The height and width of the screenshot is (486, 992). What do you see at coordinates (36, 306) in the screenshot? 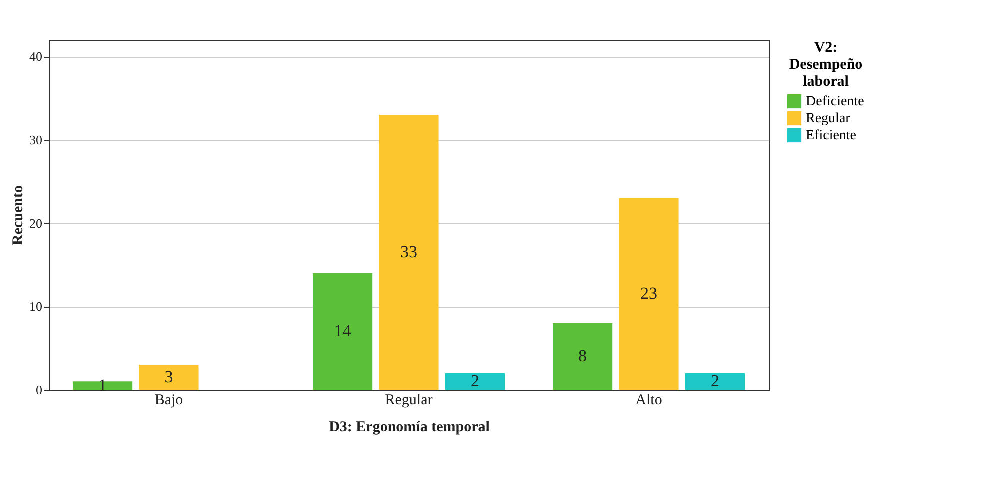
I see `y-tick-label: 10` at bounding box center [36, 306].